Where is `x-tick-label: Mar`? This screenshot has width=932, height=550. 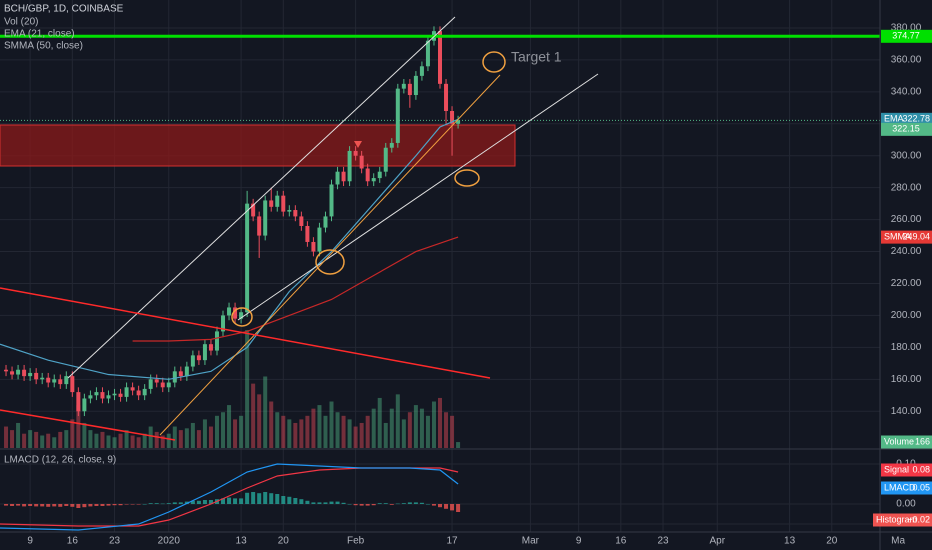 x-tick-label: Mar is located at coordinates (531, 541).